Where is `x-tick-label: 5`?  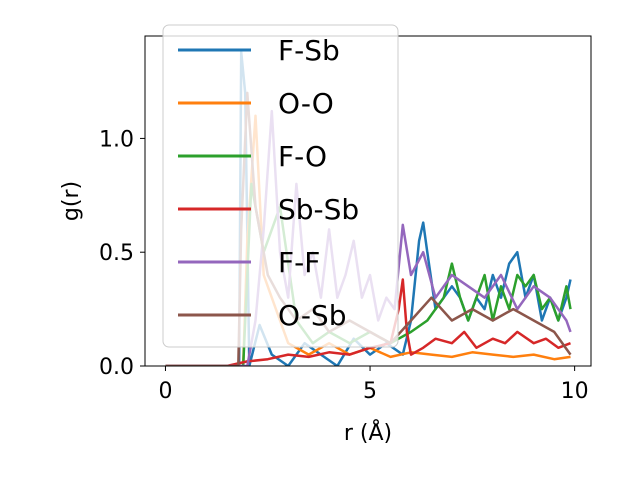
x-tick-label: 5 is located at coordinates (370, 391).